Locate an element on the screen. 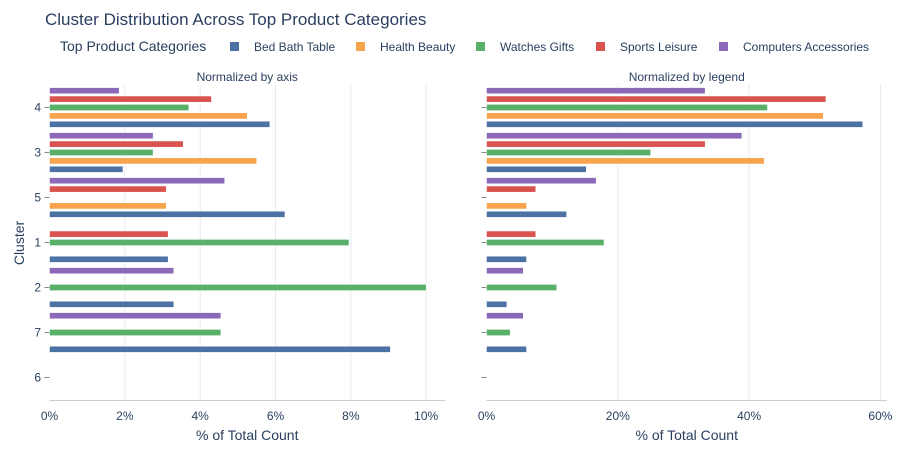 Image resolution: width=900 pixels, height=450 pixels. legend-item-bed-bath-table: Bed Bath Table is located at coordinates (283, 47).